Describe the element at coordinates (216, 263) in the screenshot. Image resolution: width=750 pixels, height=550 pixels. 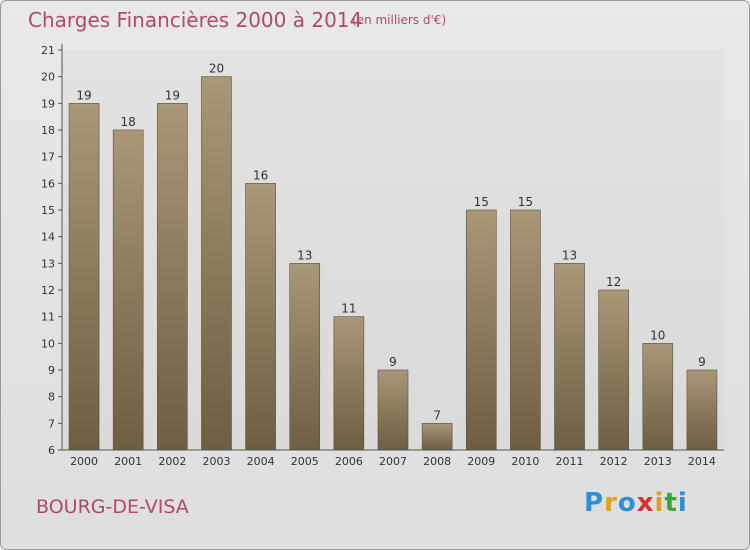
I see `bar-2003` at that location.